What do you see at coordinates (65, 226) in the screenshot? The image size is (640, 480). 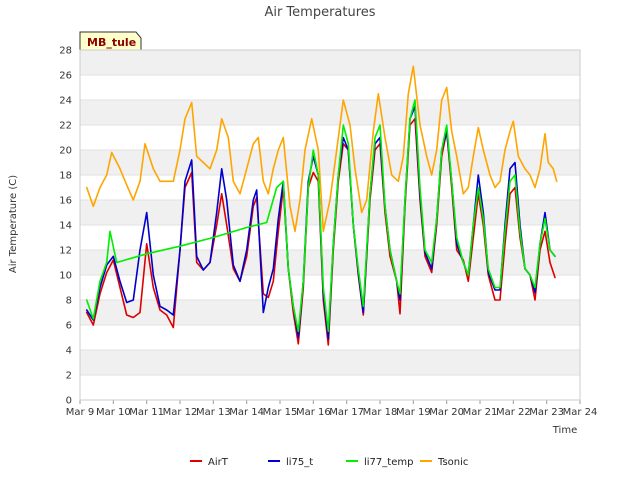 I see `y-tick-label: 14` at bounding box center [65, 226].